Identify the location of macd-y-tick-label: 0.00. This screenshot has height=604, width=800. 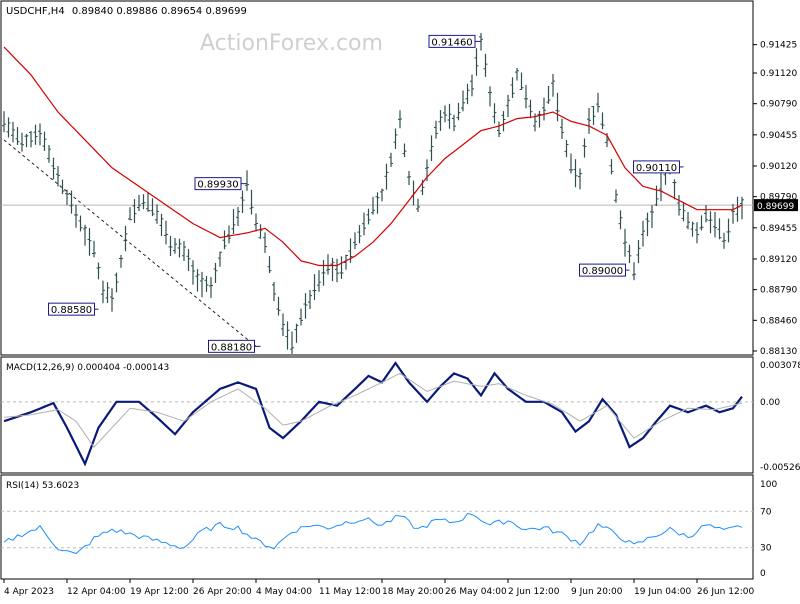
(770, 403).